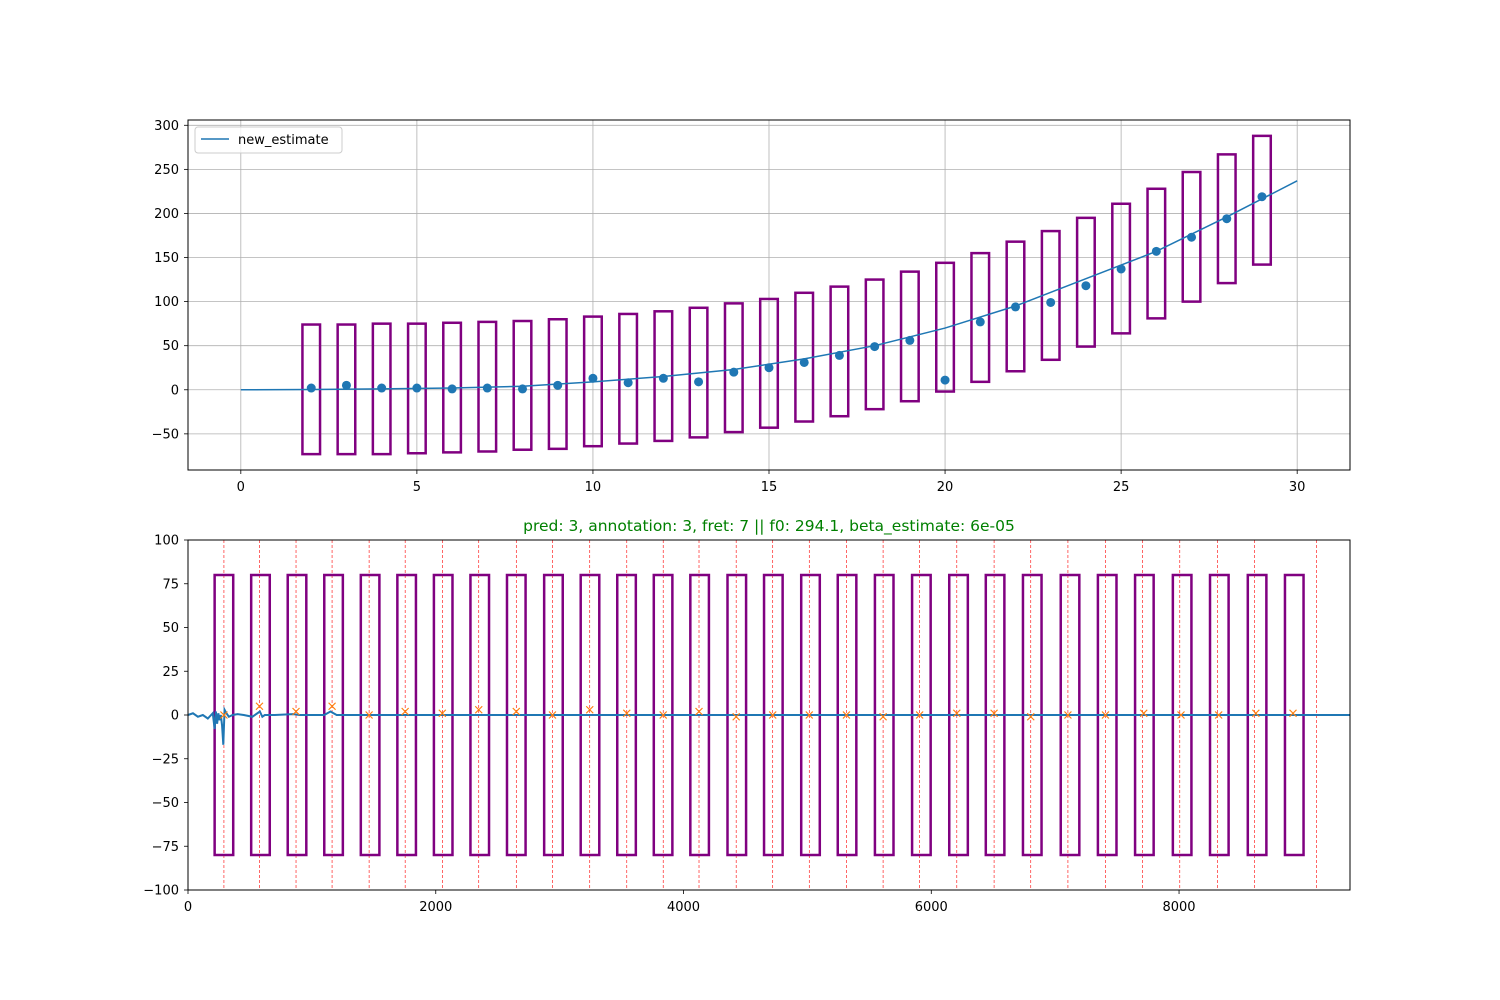 The width and height of the screenshot is (1500, 1000). Describe the element at coordinates (165, 759) in the screenshot. I see `chart-1-y-tick-label: −25` at that location.